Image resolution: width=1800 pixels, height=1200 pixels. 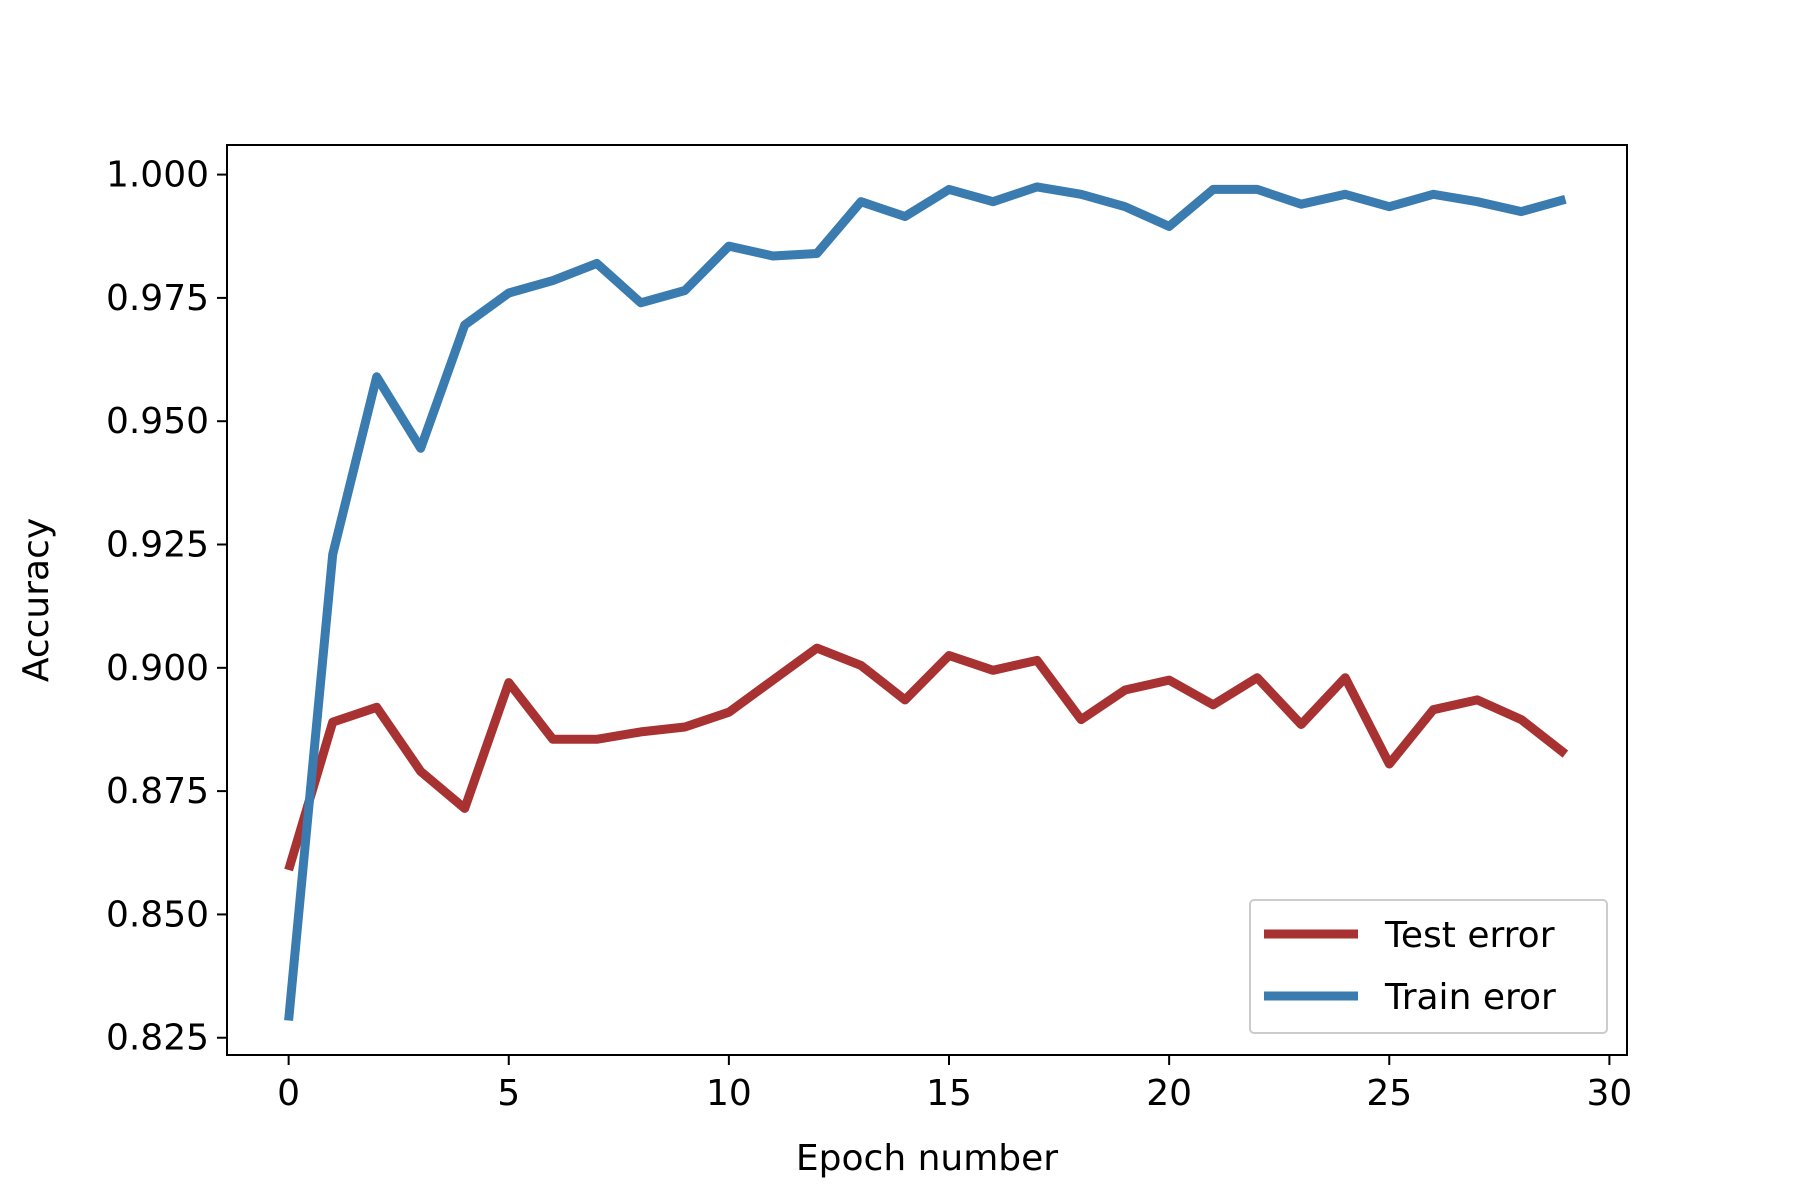 I want to click on x-tick-label: 30, so click(x=1609, y=1093).